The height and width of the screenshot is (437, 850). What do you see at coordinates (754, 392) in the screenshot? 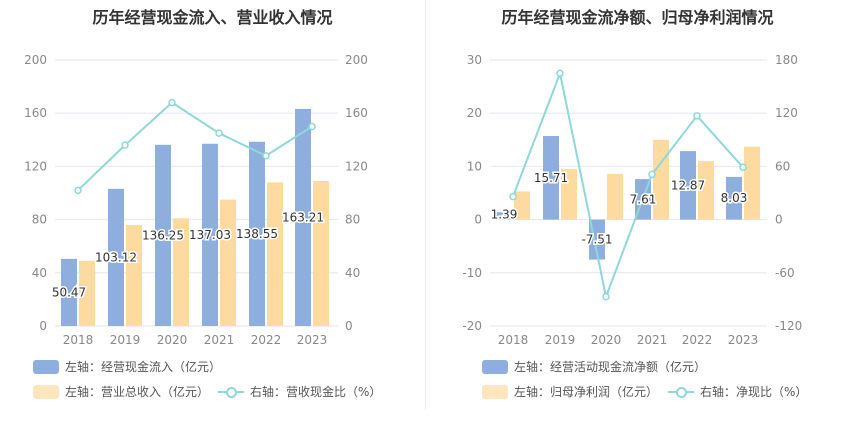
I see `legend-label: 右轴：净现比（%）` at bounding box center [754, 392].